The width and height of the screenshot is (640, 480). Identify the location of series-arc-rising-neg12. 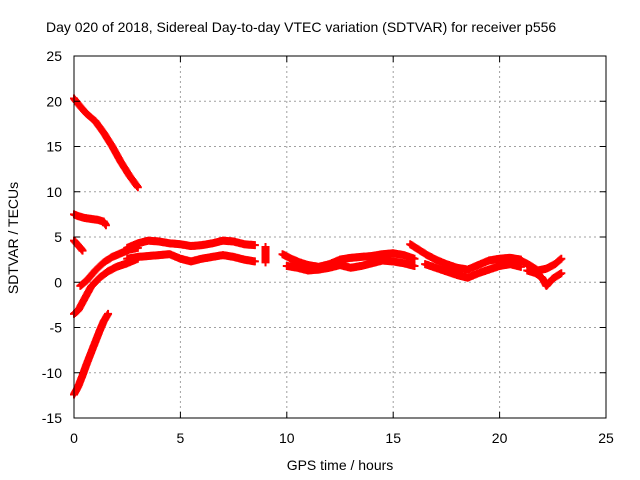
(91, 354).